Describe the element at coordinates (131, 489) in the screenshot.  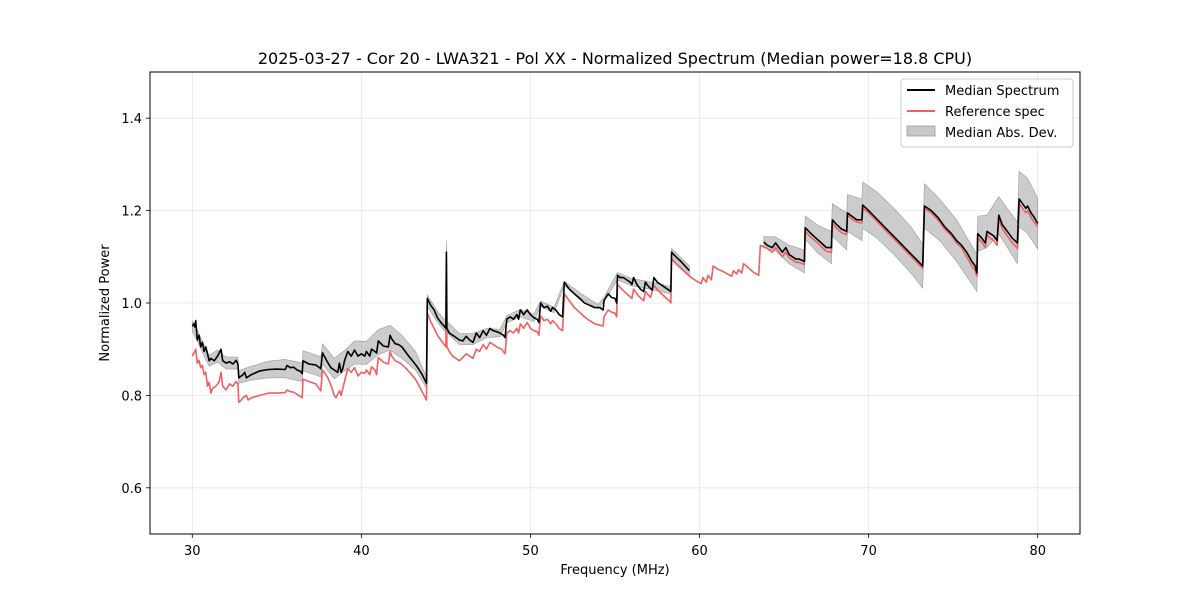
I see `y-tick-label: 0.6` at that location.